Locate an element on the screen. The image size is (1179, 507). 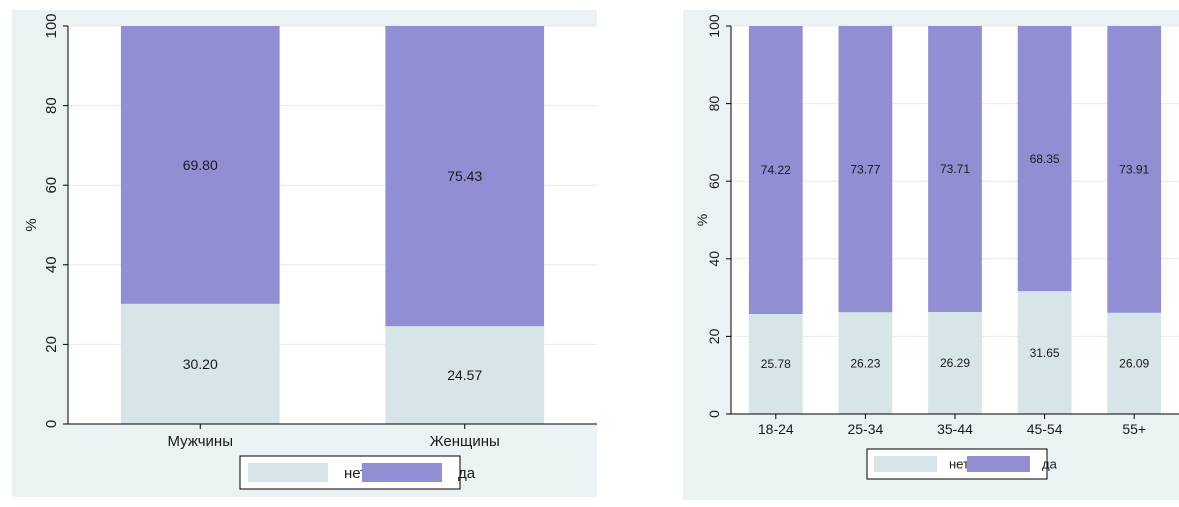
x-tick-label: Женщины is located at coordinates (465, 441).